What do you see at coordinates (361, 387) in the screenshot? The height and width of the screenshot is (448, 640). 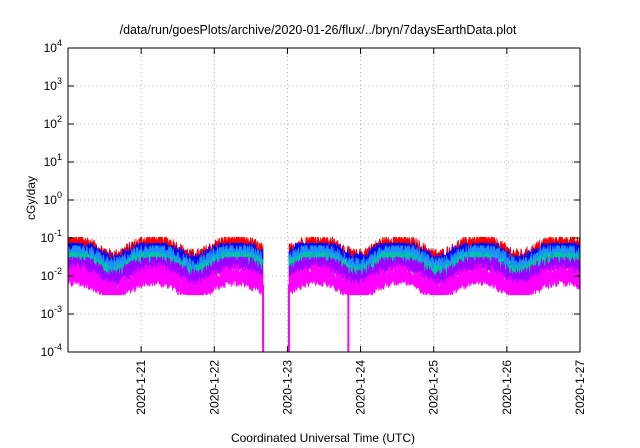 I see `x-tick-label: 2020-1-24` at bounding box center [361, 387].